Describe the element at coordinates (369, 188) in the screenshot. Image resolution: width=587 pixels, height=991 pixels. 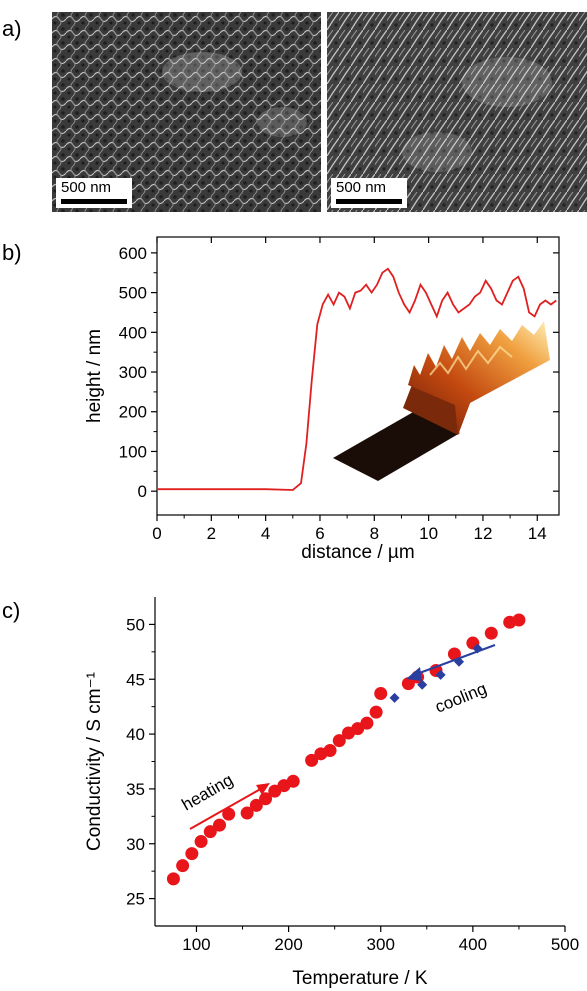
I see `scale-bar-label-right: 500 nm` at that location.